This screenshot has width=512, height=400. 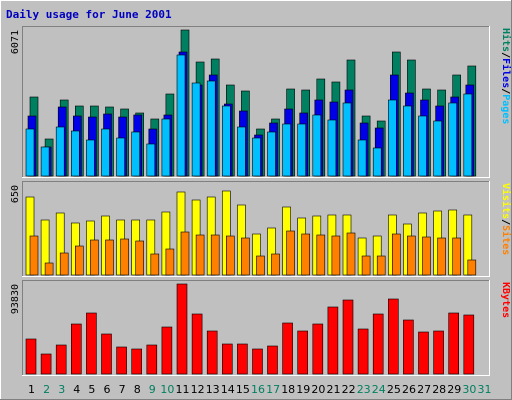 What do you see at coordinates (364, 389) in the screenshot?
I see `x-tick-label-day-23: 23` at bounding box center [364, 389].